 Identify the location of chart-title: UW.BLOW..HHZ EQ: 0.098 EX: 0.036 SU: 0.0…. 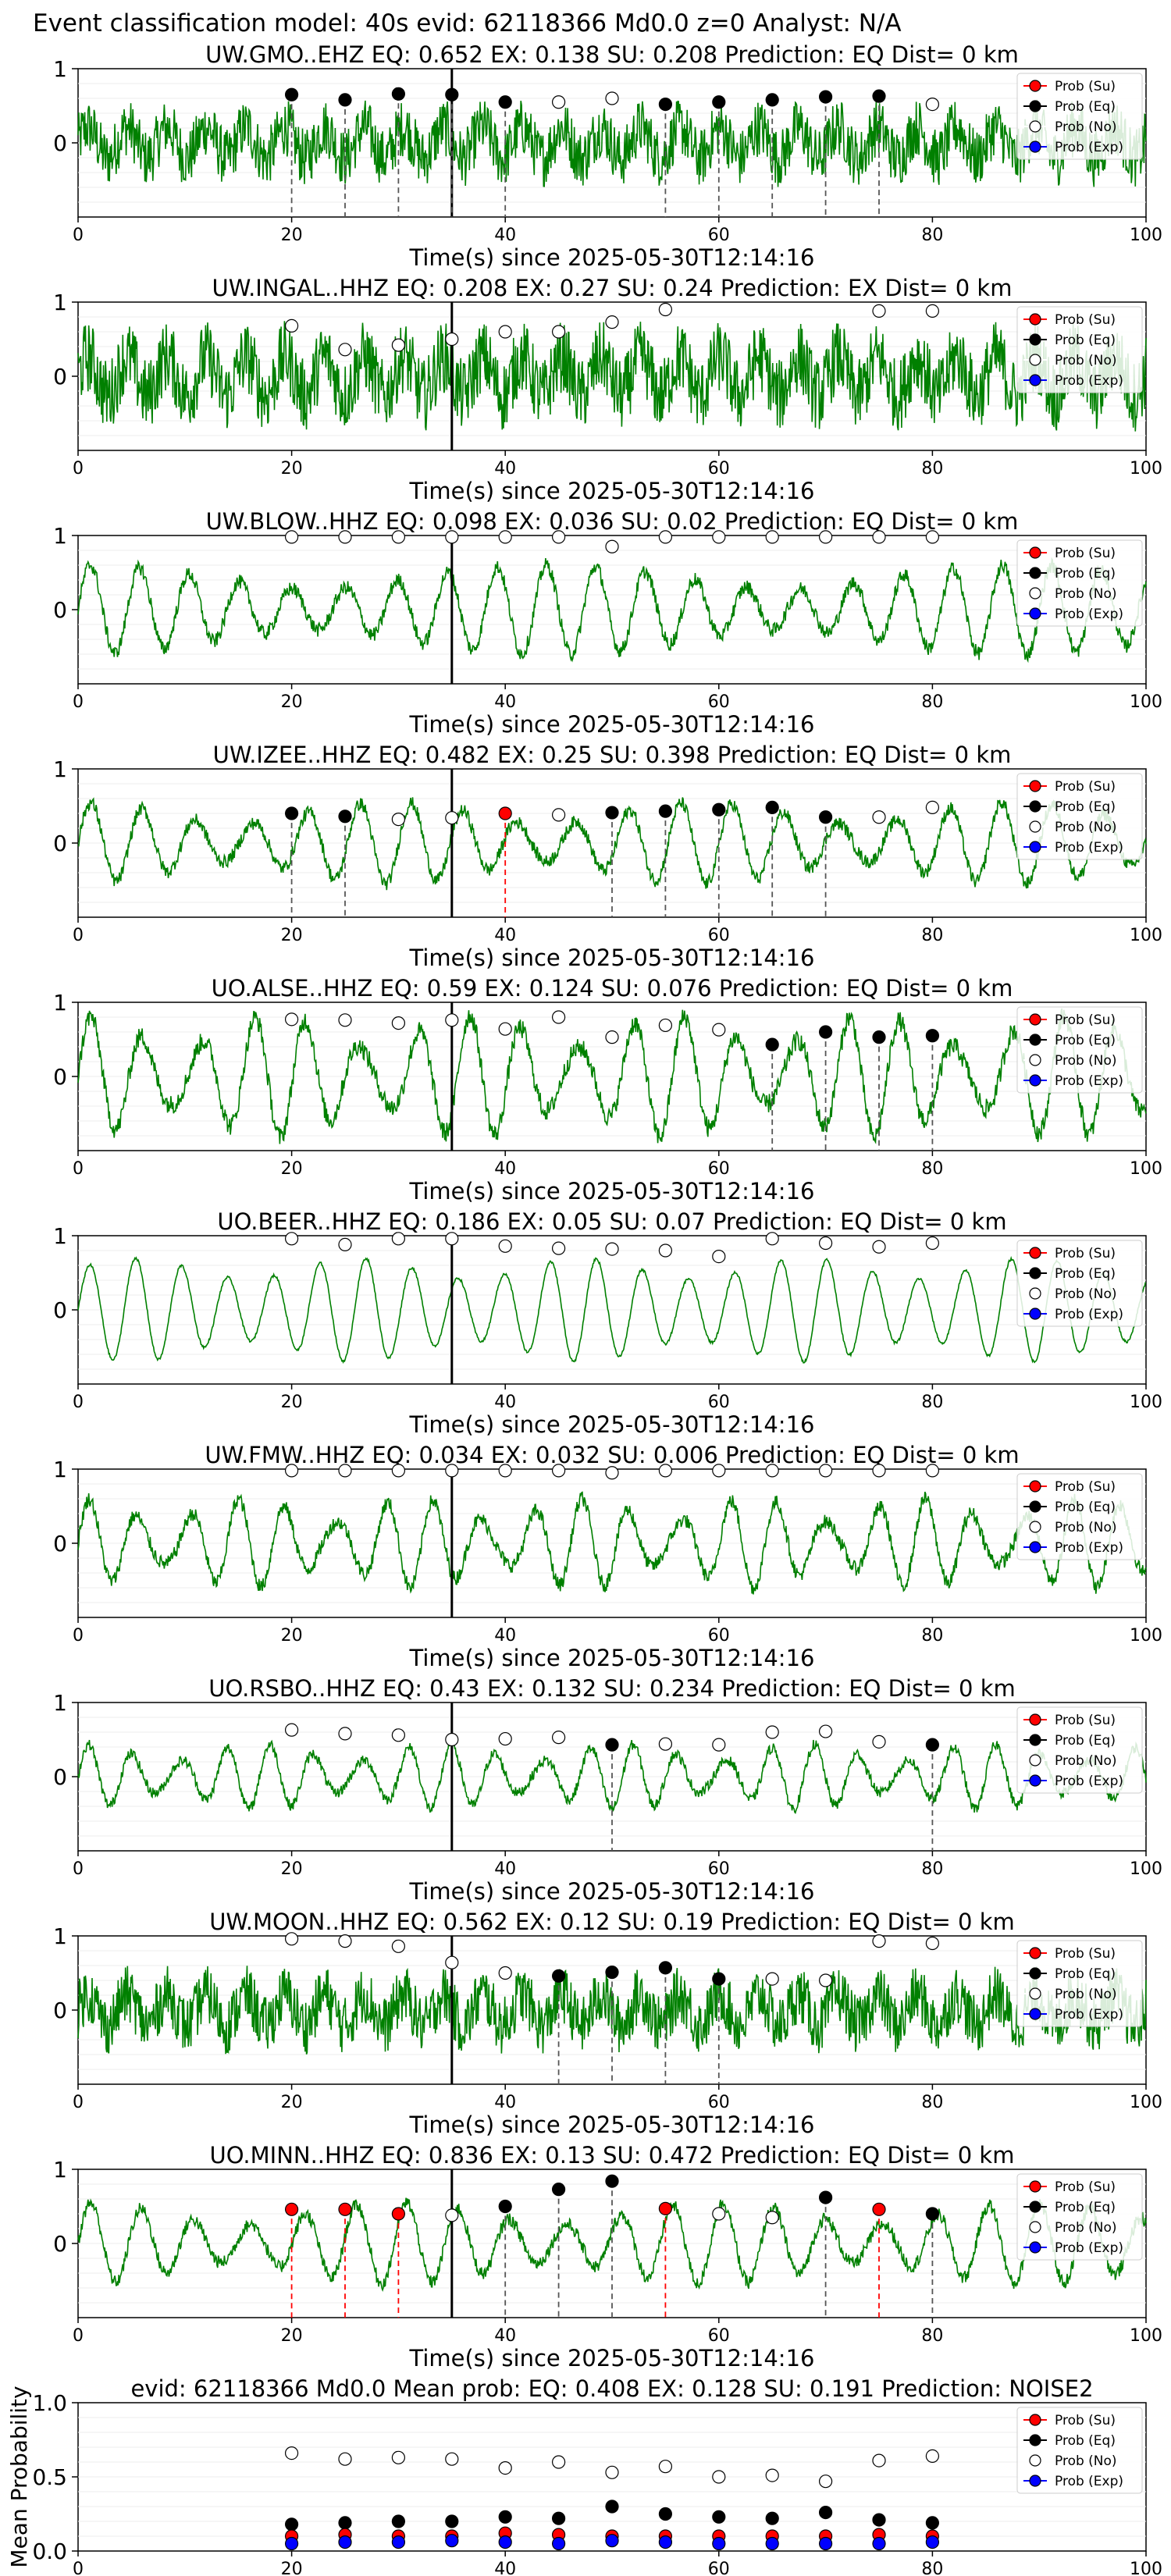
(612, 521).